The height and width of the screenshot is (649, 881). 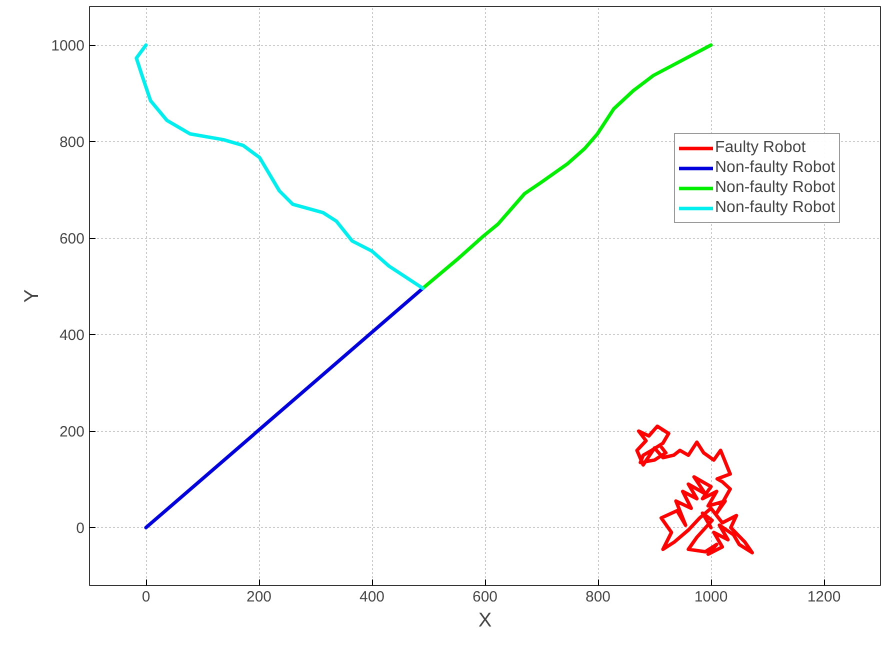 I want to click on x-axis-title: X, so click(x=485, y=621).